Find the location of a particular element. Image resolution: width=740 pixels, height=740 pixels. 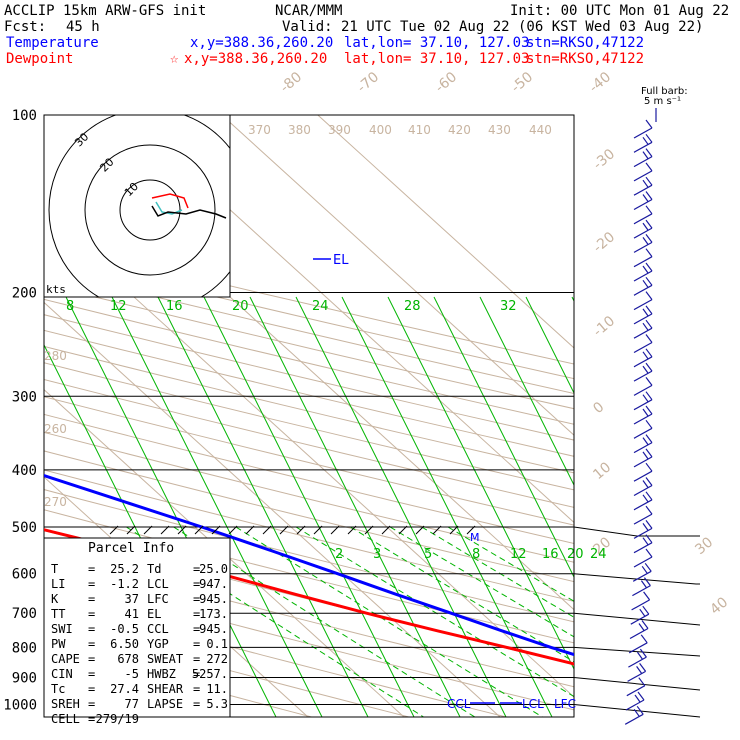

parcel-value: 945. is located at coordinates (213, 629).